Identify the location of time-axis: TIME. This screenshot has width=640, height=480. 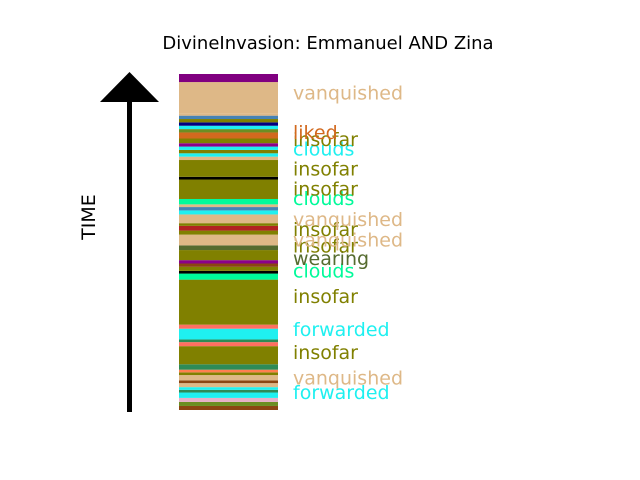
(118, 242).